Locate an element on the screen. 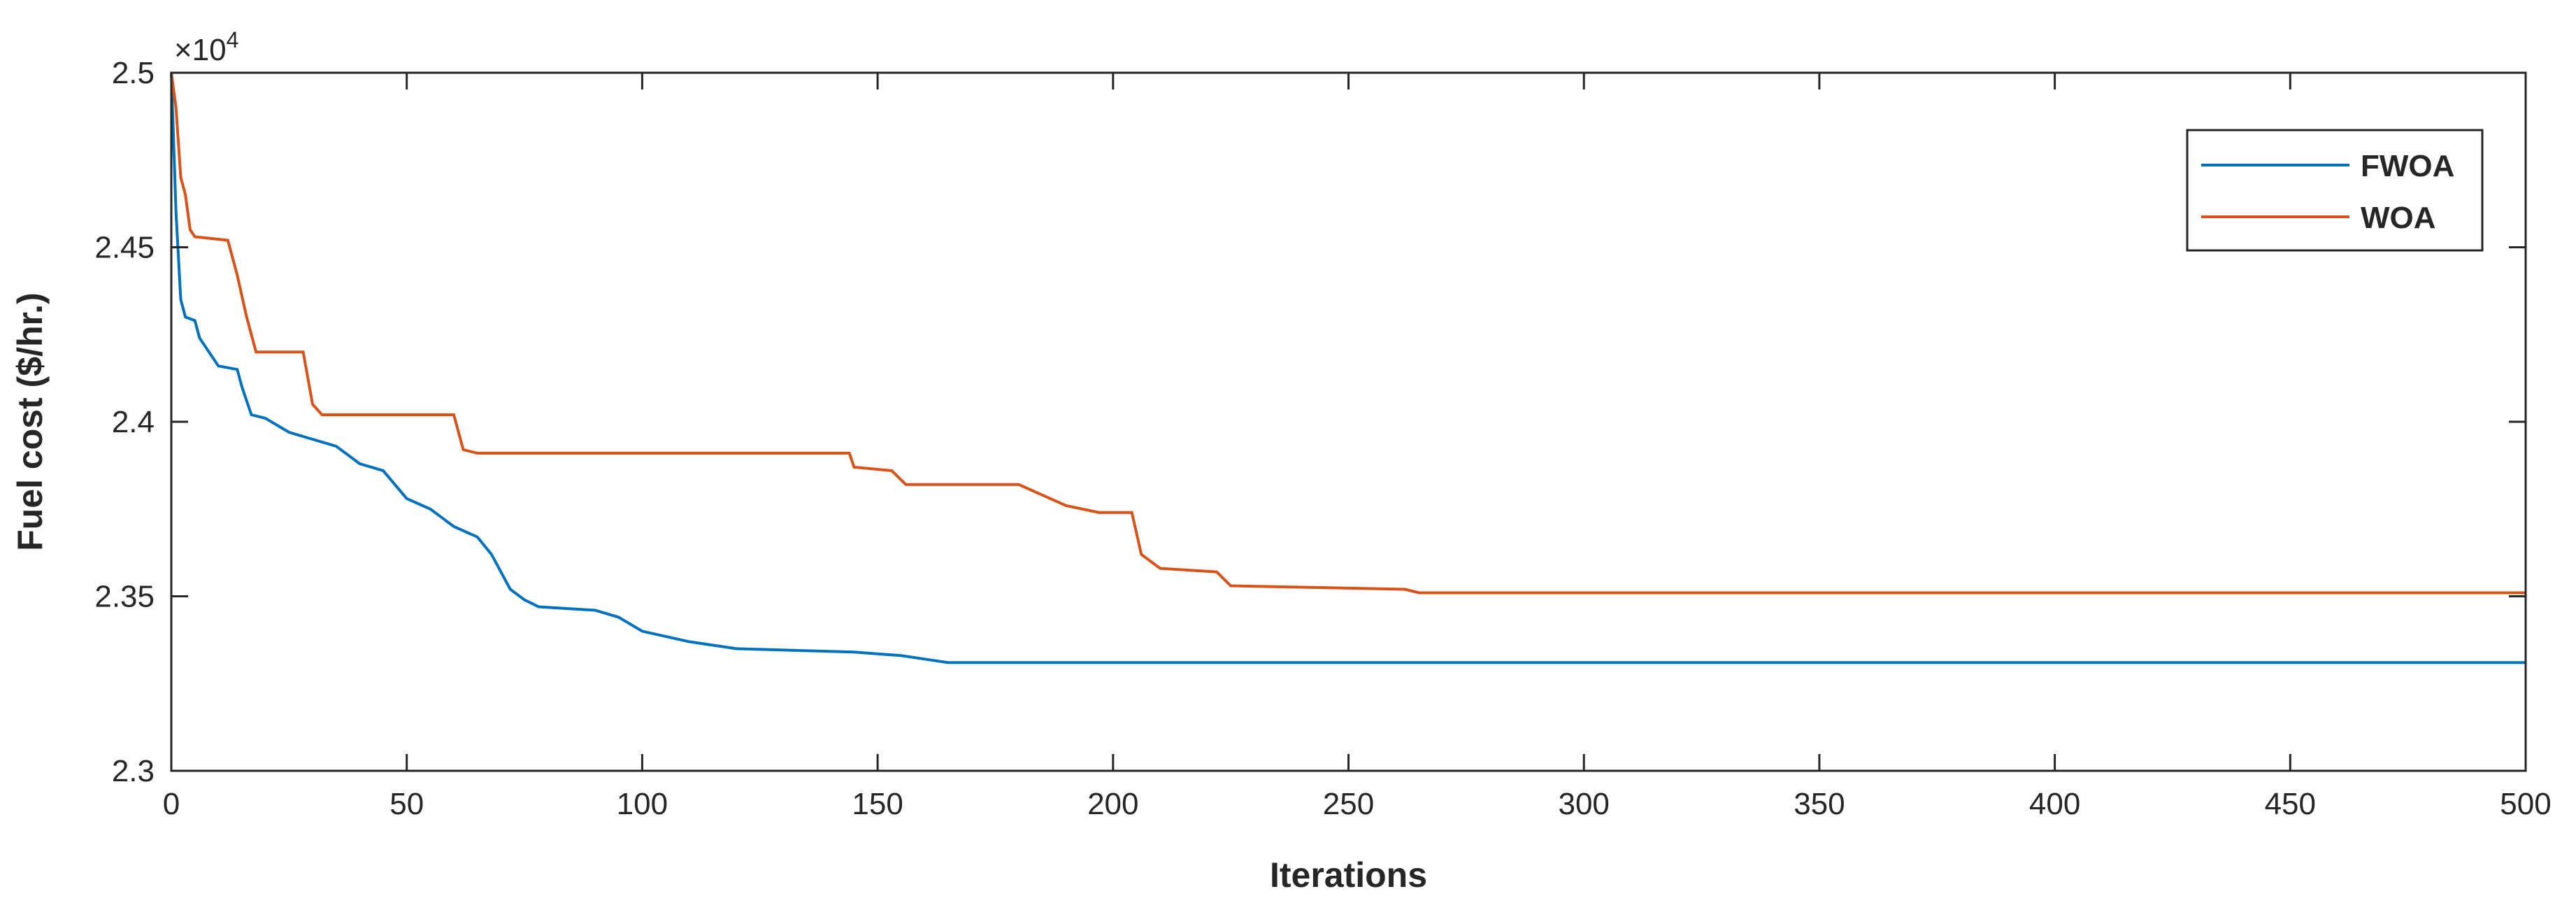  x-tick-label: 300 is located at coordinates (1583, 804).